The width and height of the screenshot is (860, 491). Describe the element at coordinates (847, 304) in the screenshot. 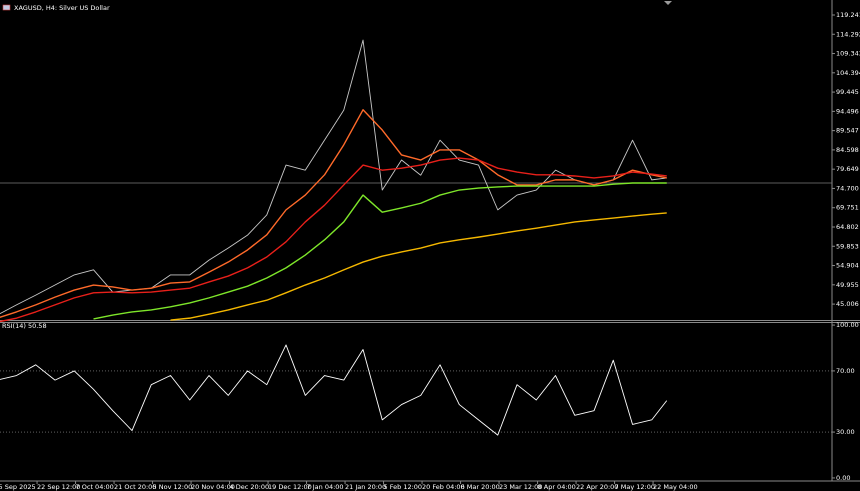

I see `y-tick-label: 45.006` at that location.